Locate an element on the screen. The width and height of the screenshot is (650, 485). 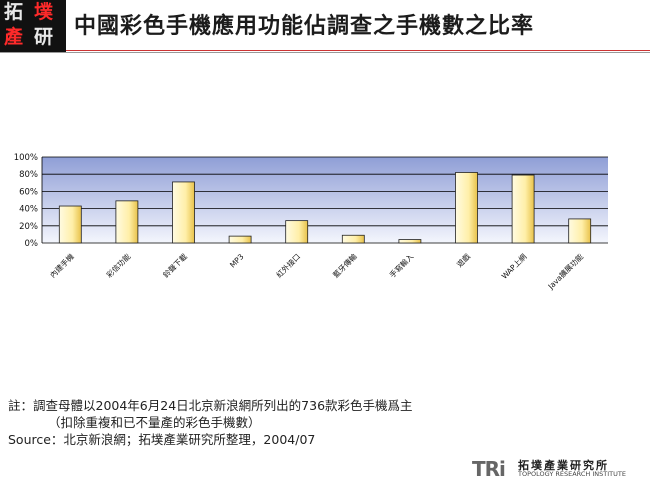
y-tick-label: 0% is located at coordinates (32, 244).